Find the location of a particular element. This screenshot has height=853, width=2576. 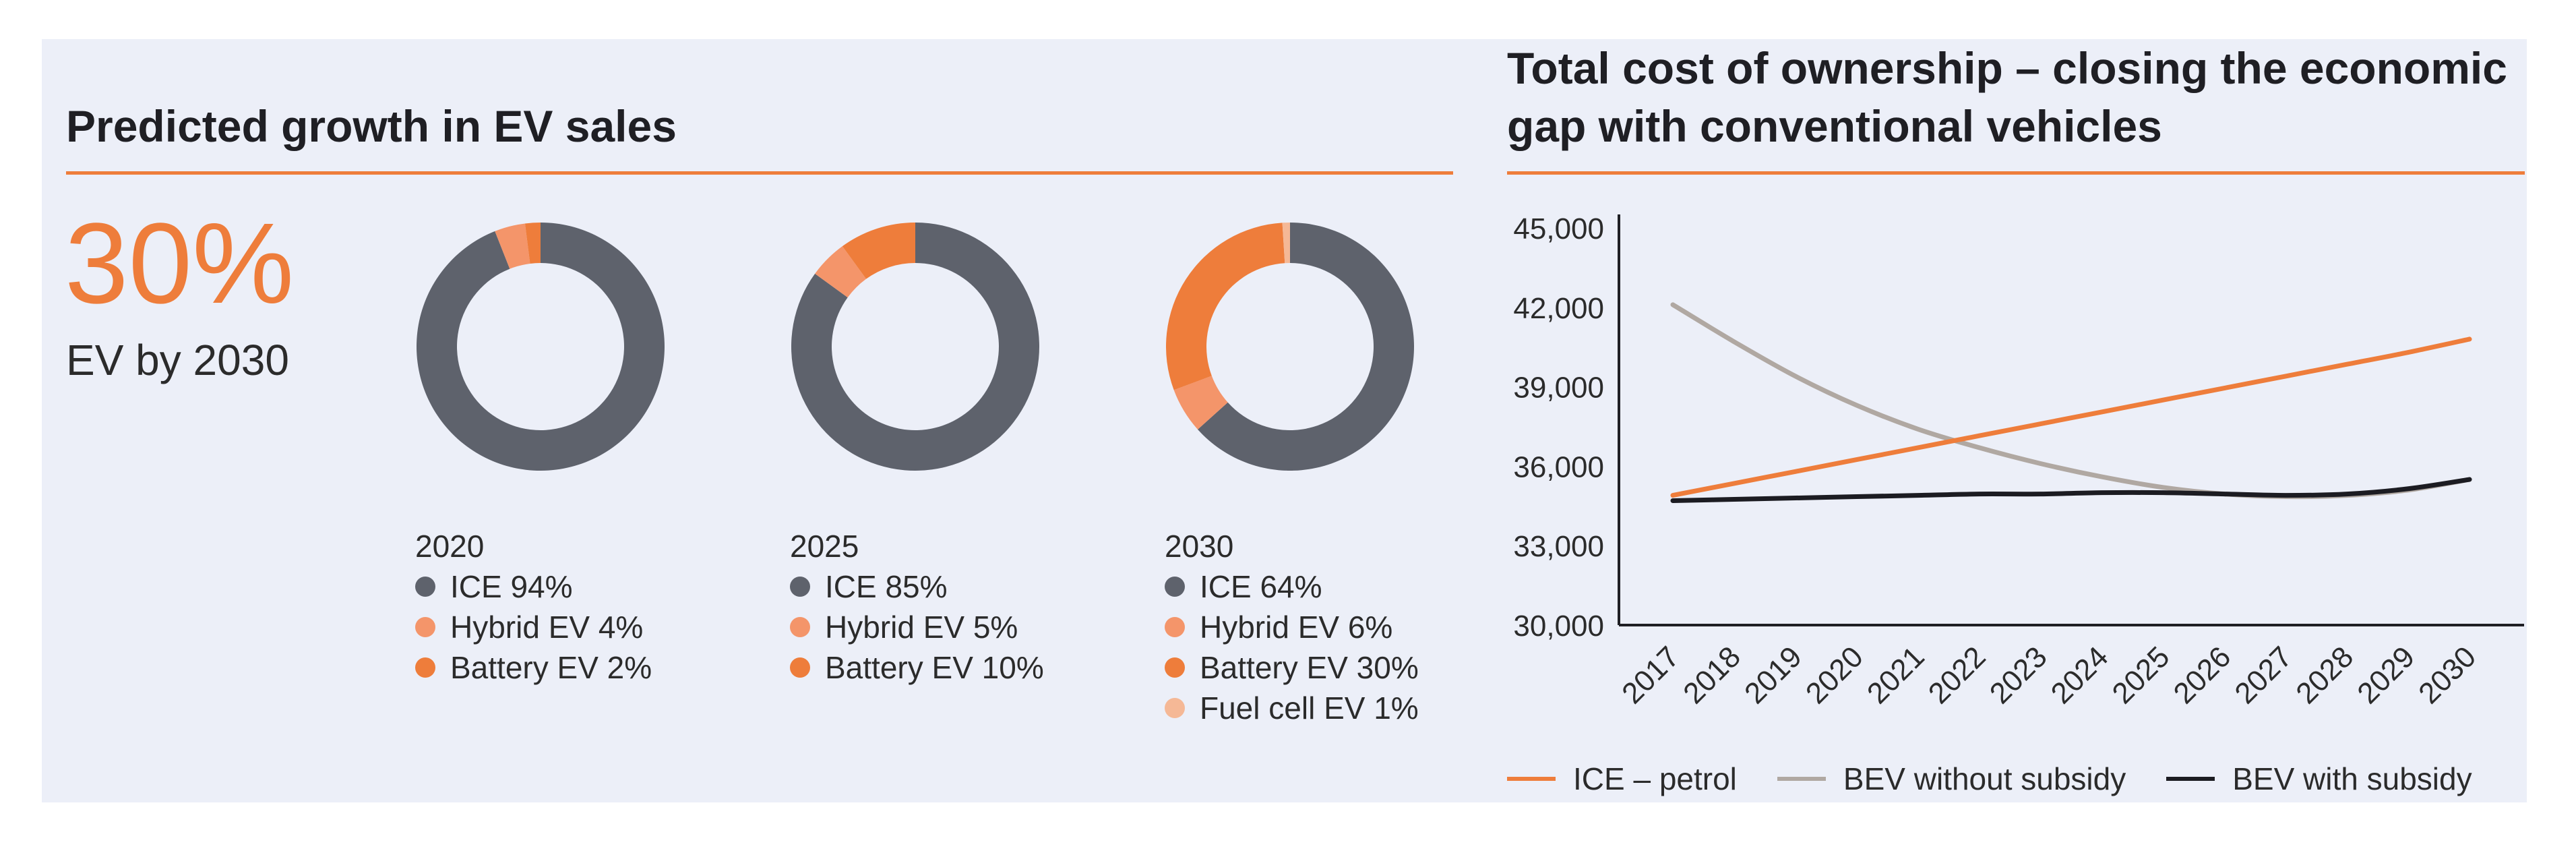

x-tick-label: 2017 is located at coordinates (1651, 675).